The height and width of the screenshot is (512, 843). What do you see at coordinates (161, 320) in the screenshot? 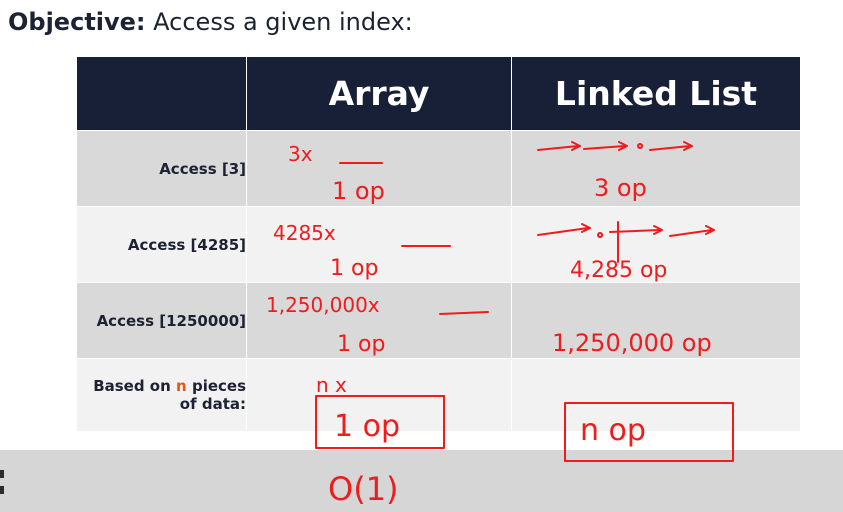
I see `row-label: Access [1250000]` at bounding box center [161, 320].